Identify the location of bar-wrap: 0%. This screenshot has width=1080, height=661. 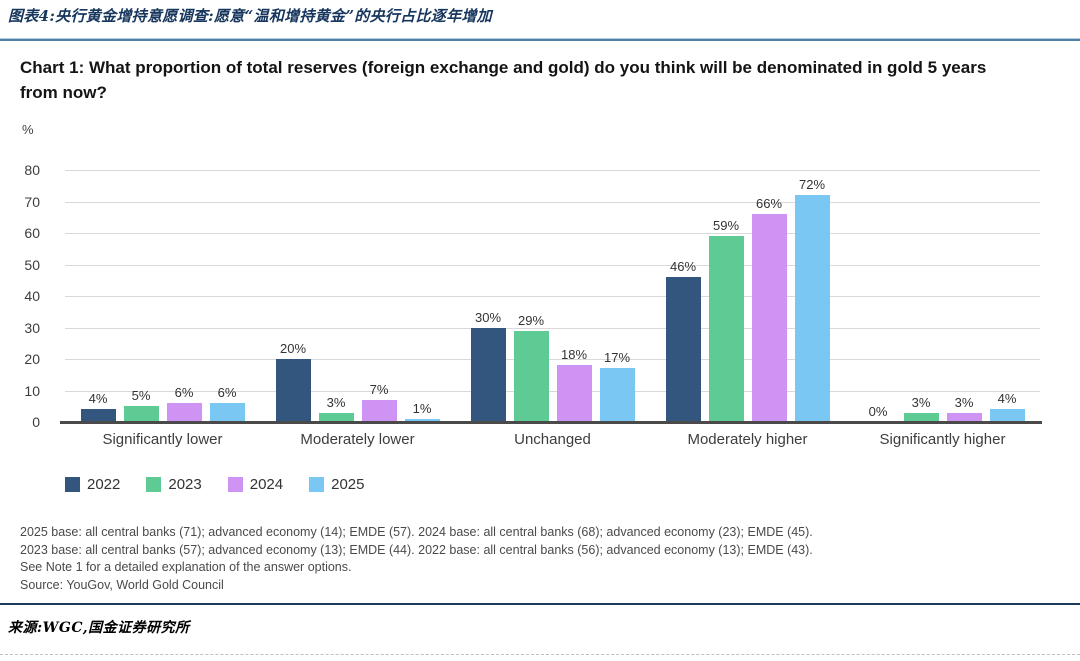
(878, 413).